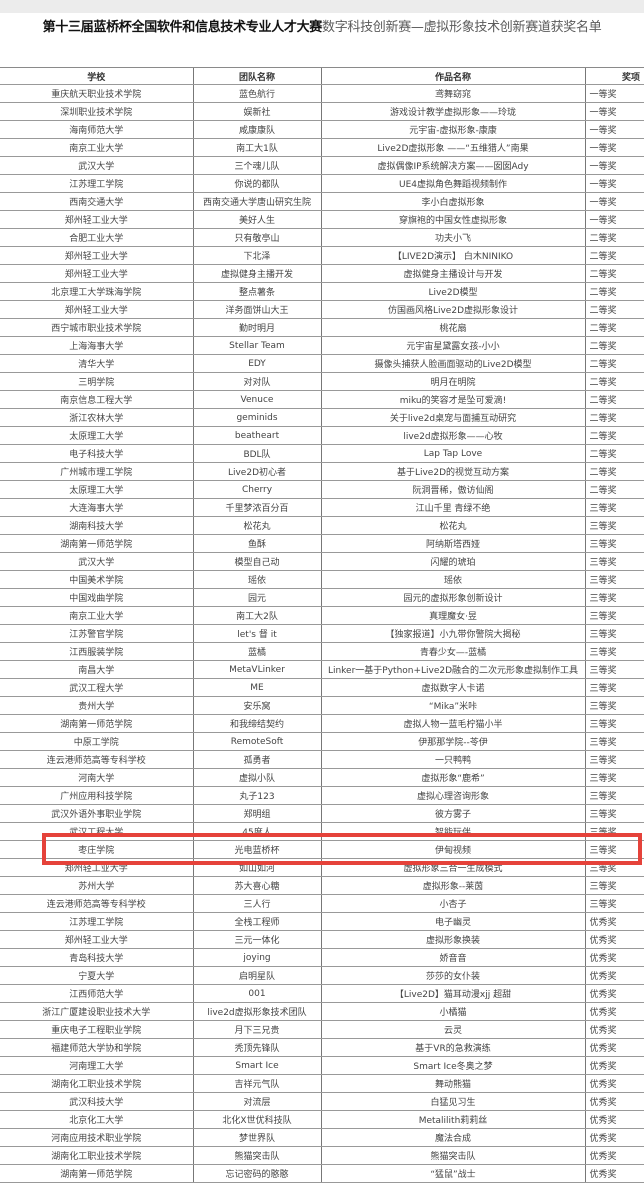  I want to click on cell-team: EDY, so click(256, 363).